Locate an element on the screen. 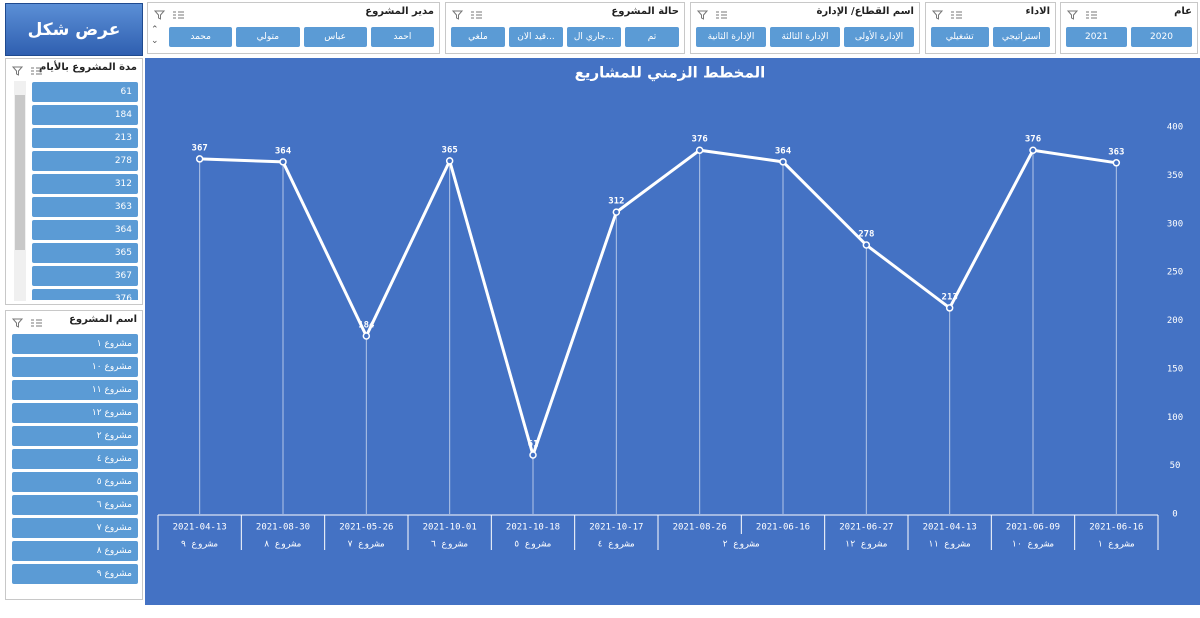 The image size is (1200, 618). x-tick-label: 2021-06-27 is located at coordinates (866, 528).